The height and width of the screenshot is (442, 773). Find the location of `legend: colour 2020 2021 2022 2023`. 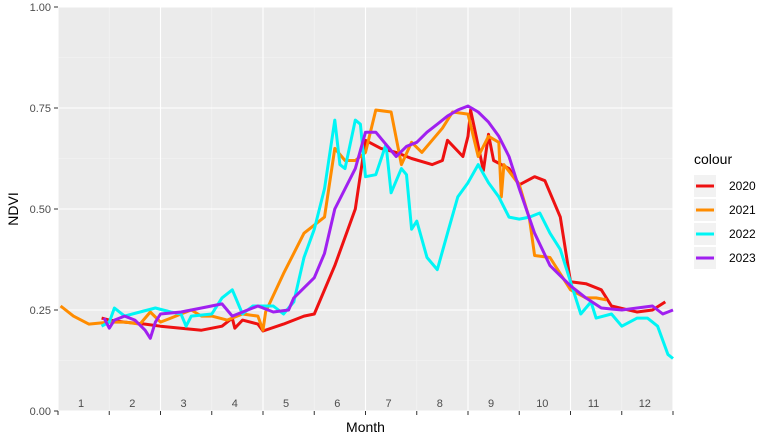

legend: colour 2020 2021 2022 2023 is located at coordinates (725, 210).